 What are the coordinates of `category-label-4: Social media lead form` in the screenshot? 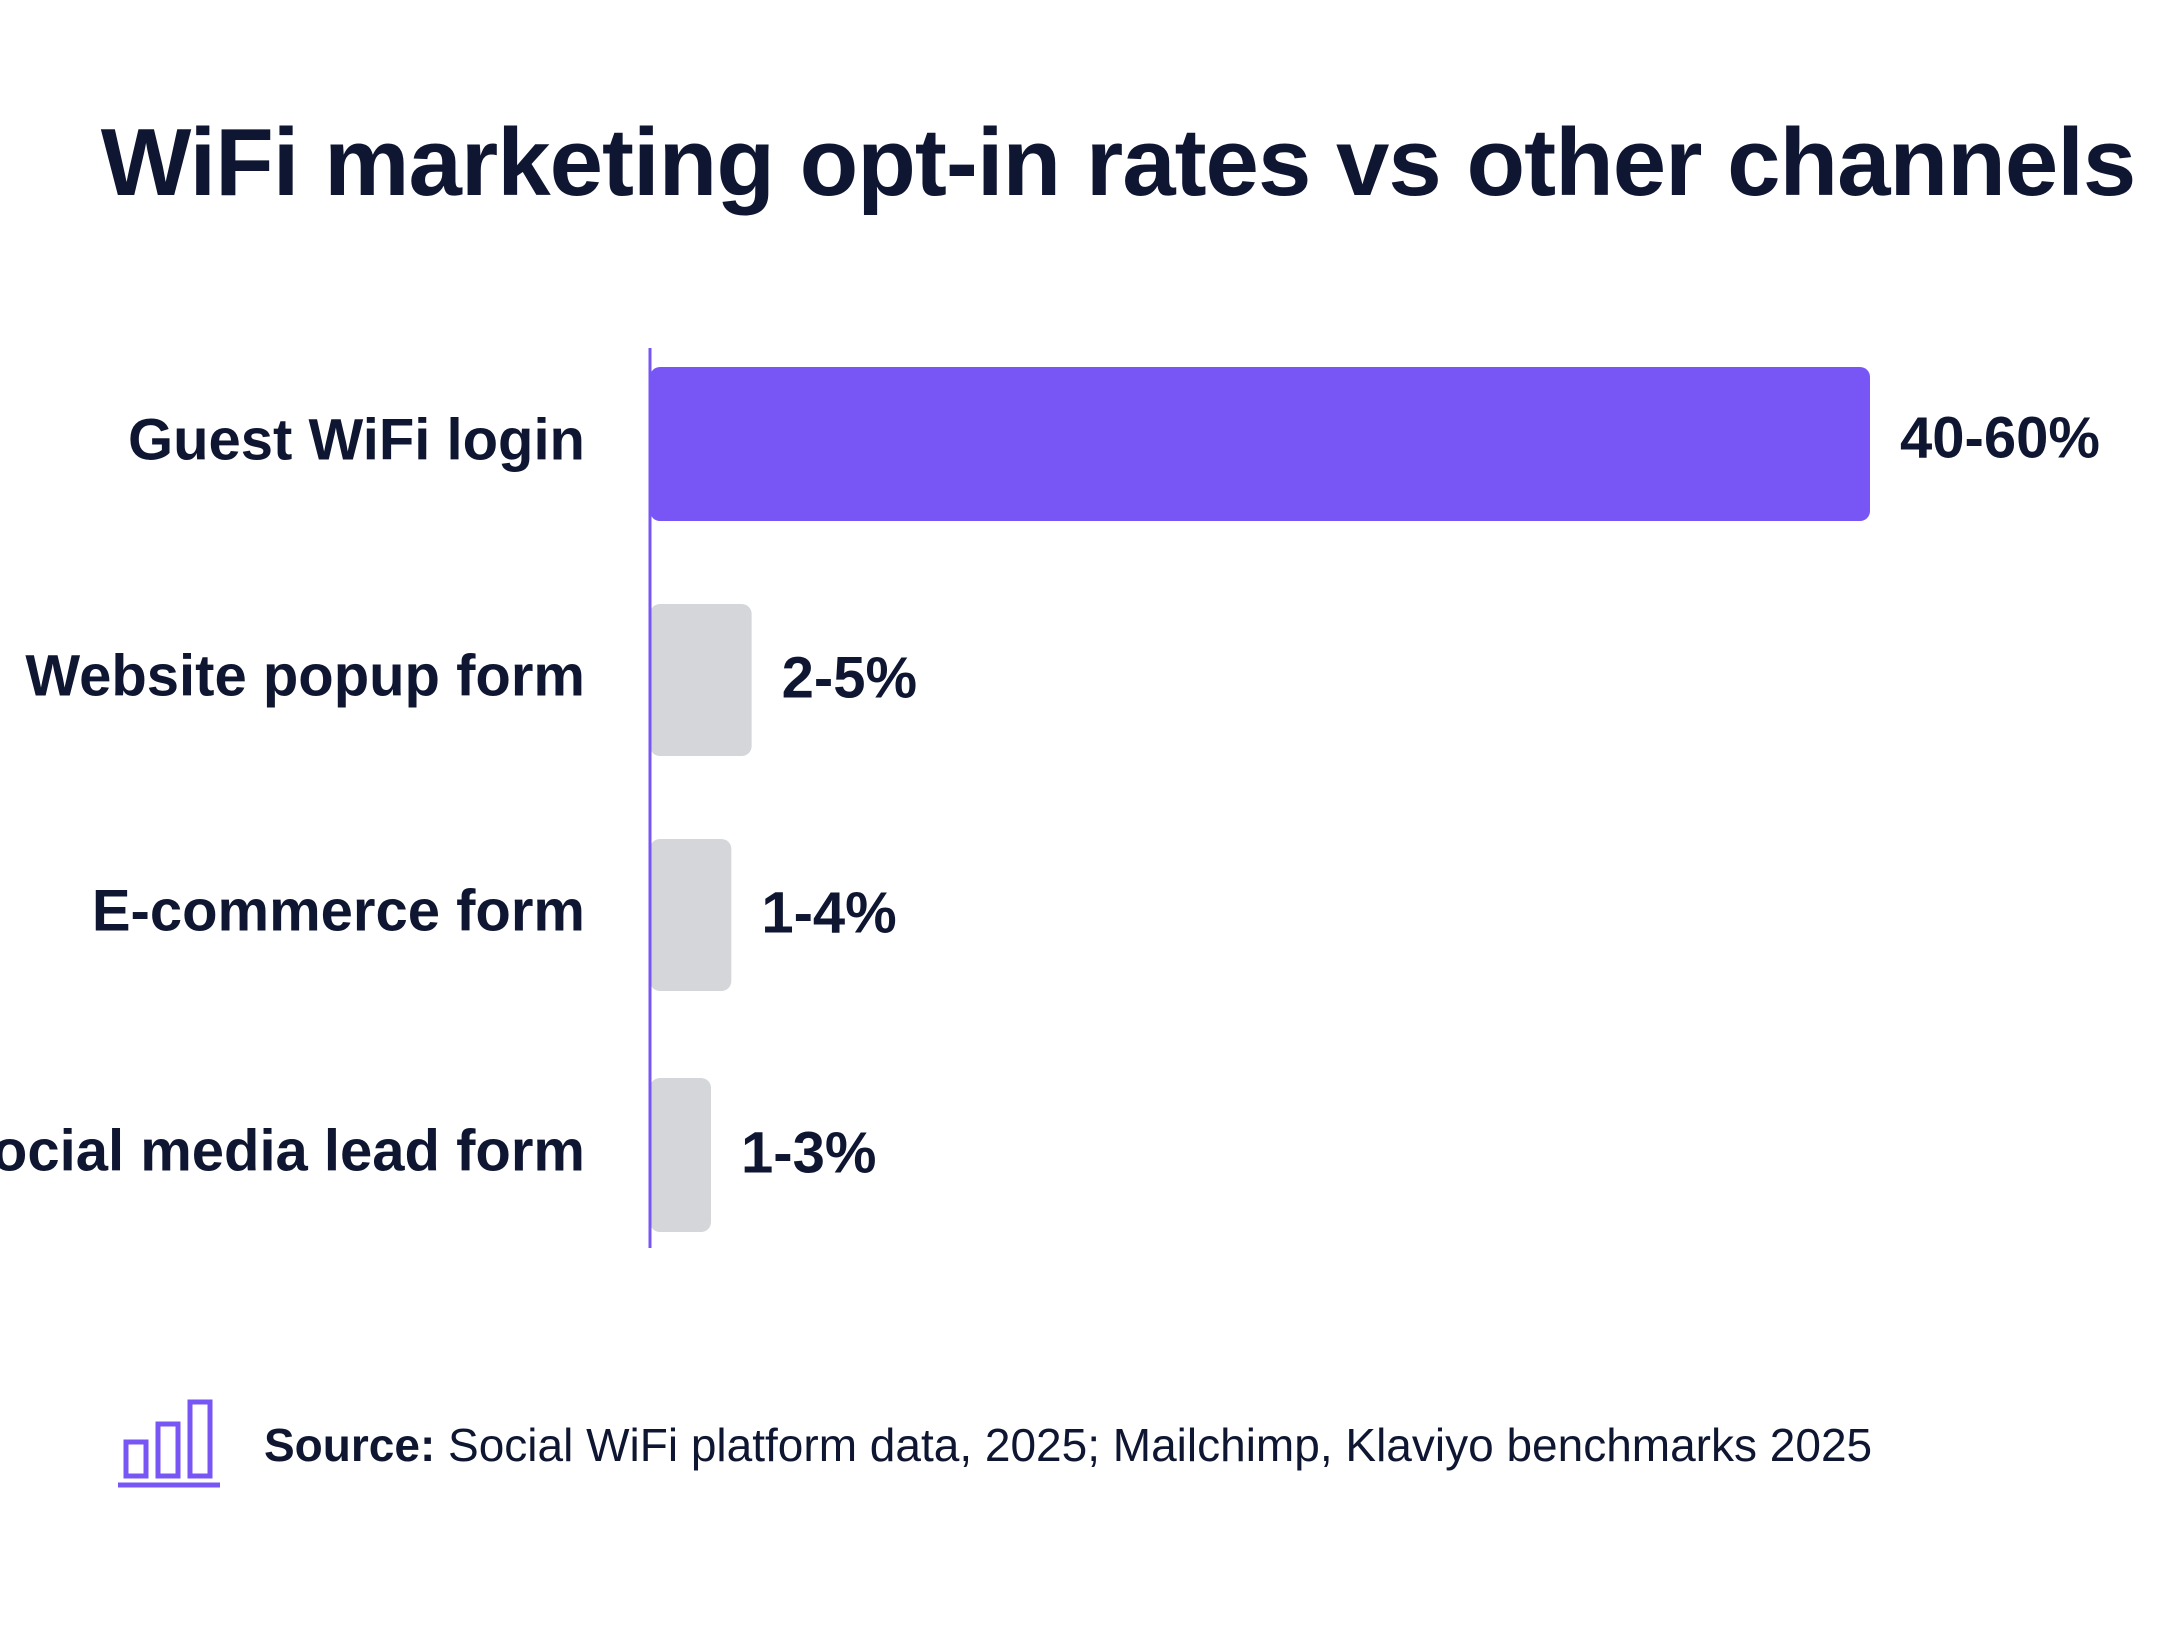 It's located at (292, 1150).